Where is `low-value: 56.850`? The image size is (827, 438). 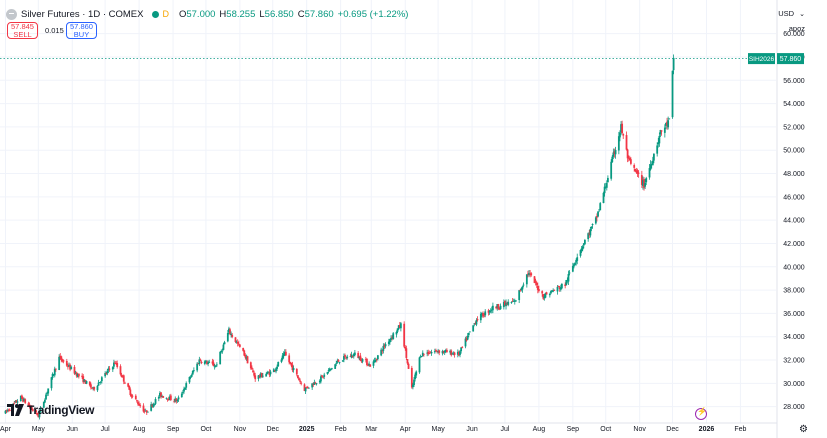 low-value: 56.850 is located at coordinates (279, 14).